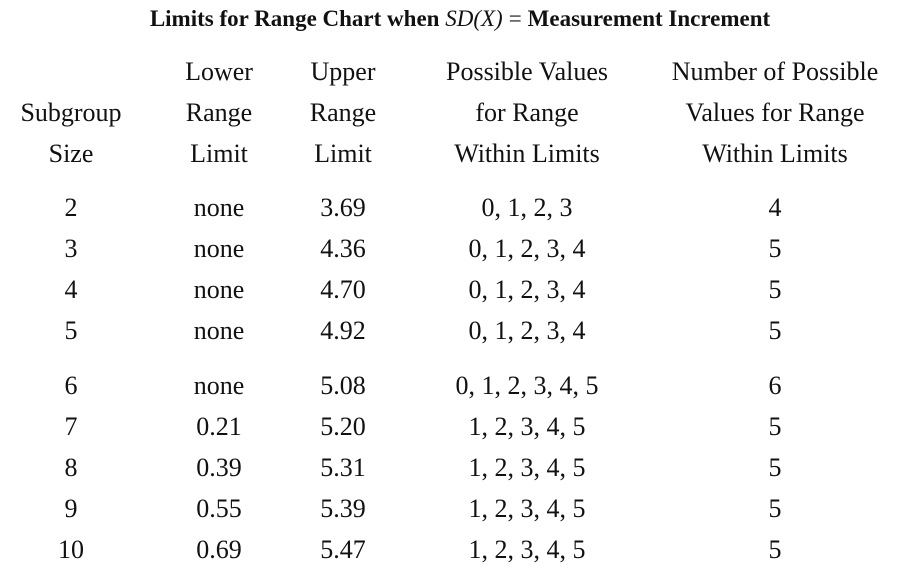 The height and width of the screenshot is (579, 920). Describe the element at coordinates (219, 71) in the screenshot. I see `header-lower-range-limit-line-1: Lower` at that location.